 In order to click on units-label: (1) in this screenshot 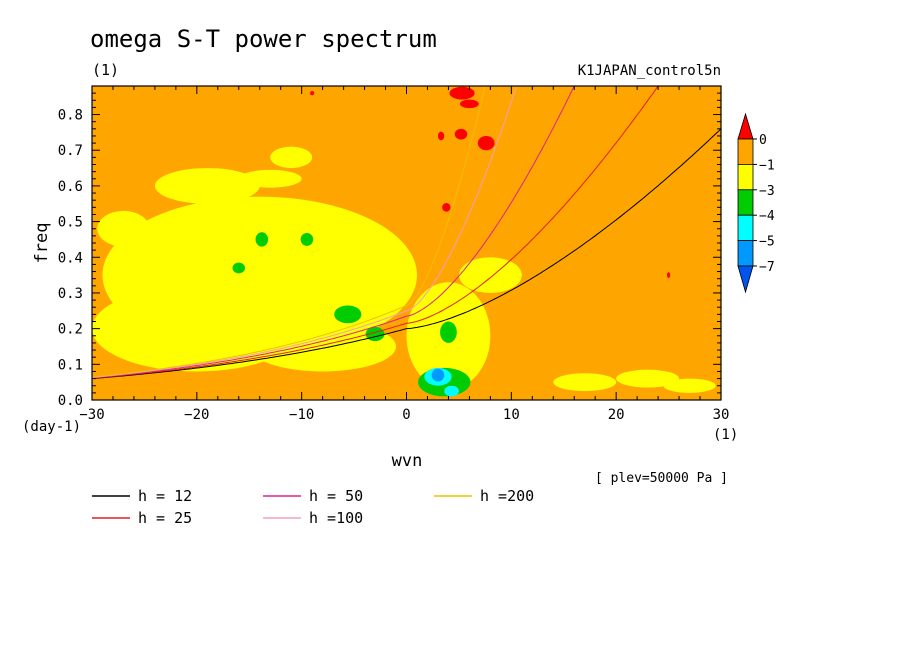, I will do `click(105, 70)`.